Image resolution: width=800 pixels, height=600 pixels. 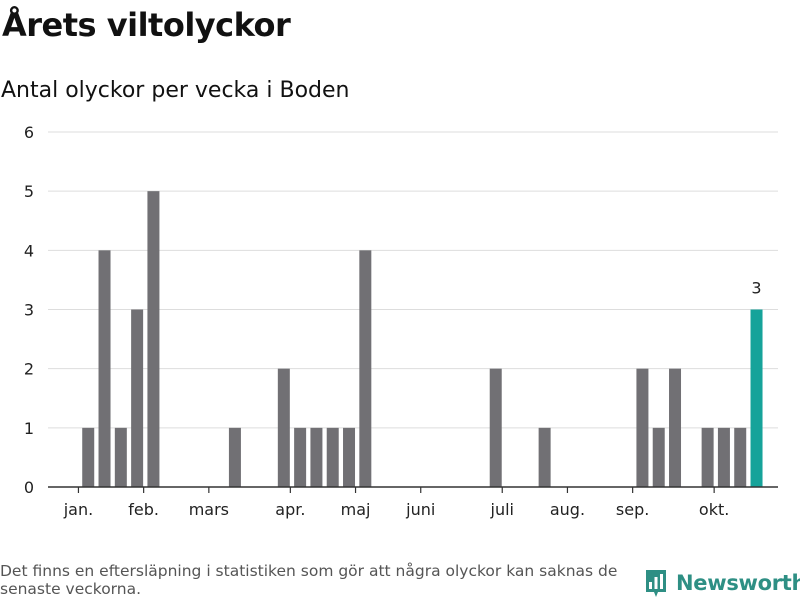 What do you see at coordinates (656, 583) in the screenshot?
I see `newsworthy-logo-icon` at bounding box center [656, 583].